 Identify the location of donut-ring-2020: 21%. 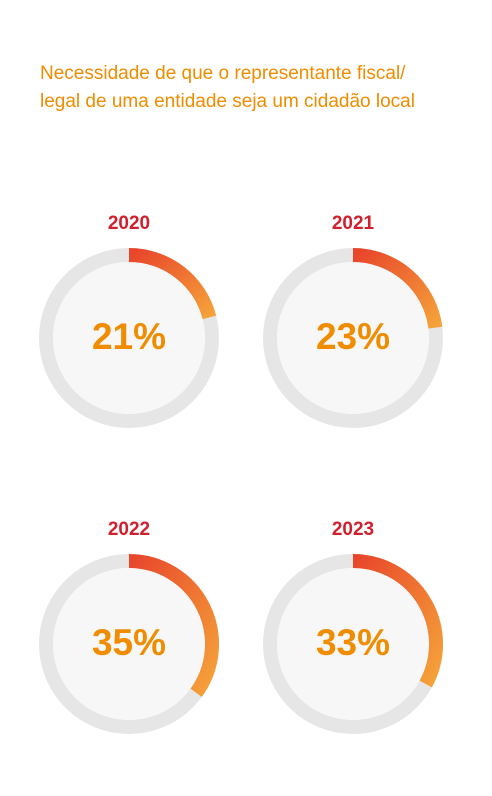
(129, 338).